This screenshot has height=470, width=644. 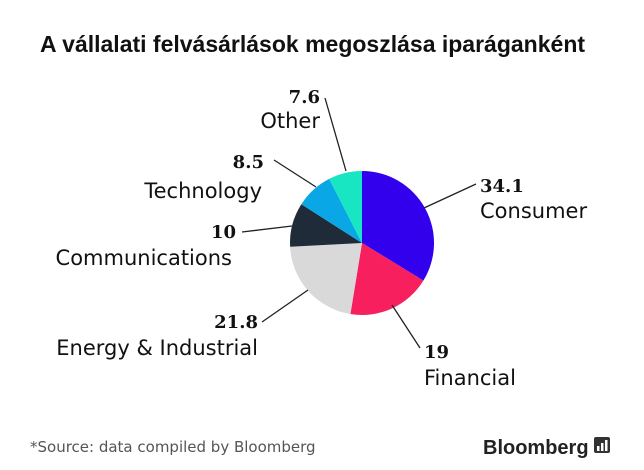 What do you see at coordinates (602, 445) in the screenshot?
I see `bar-chart-icon` at bounding box center [602, 445].